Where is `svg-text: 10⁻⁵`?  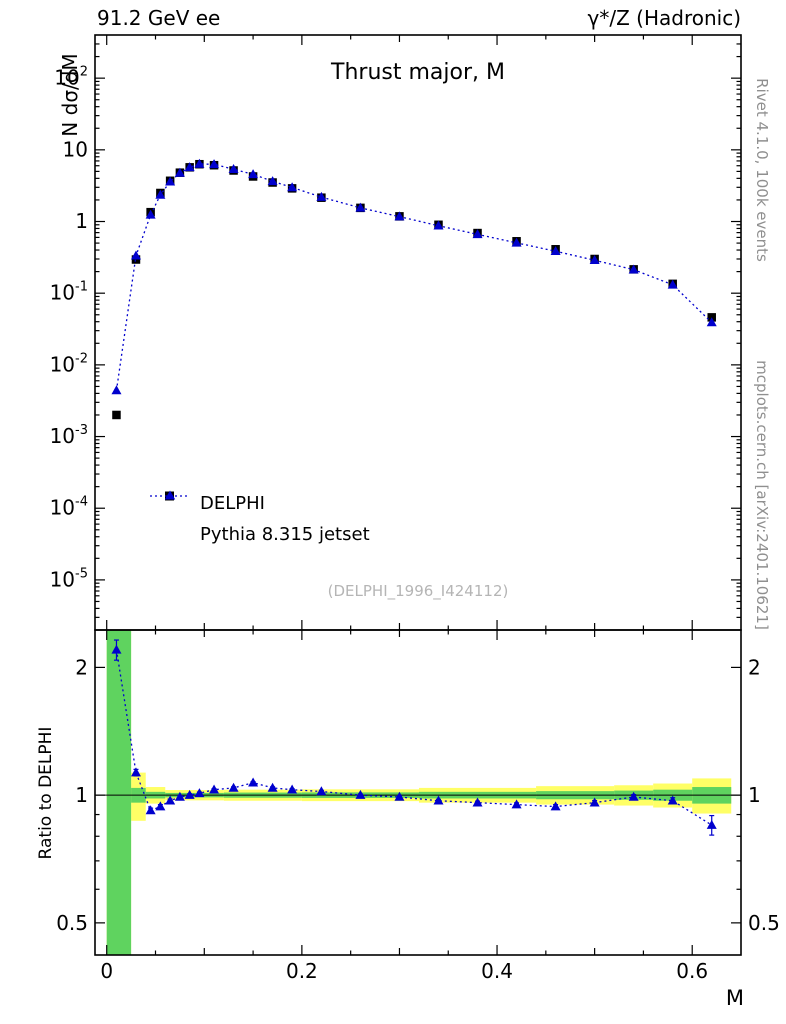
svg-text: 10⁻⁵ is located at coordinates (69, 578).